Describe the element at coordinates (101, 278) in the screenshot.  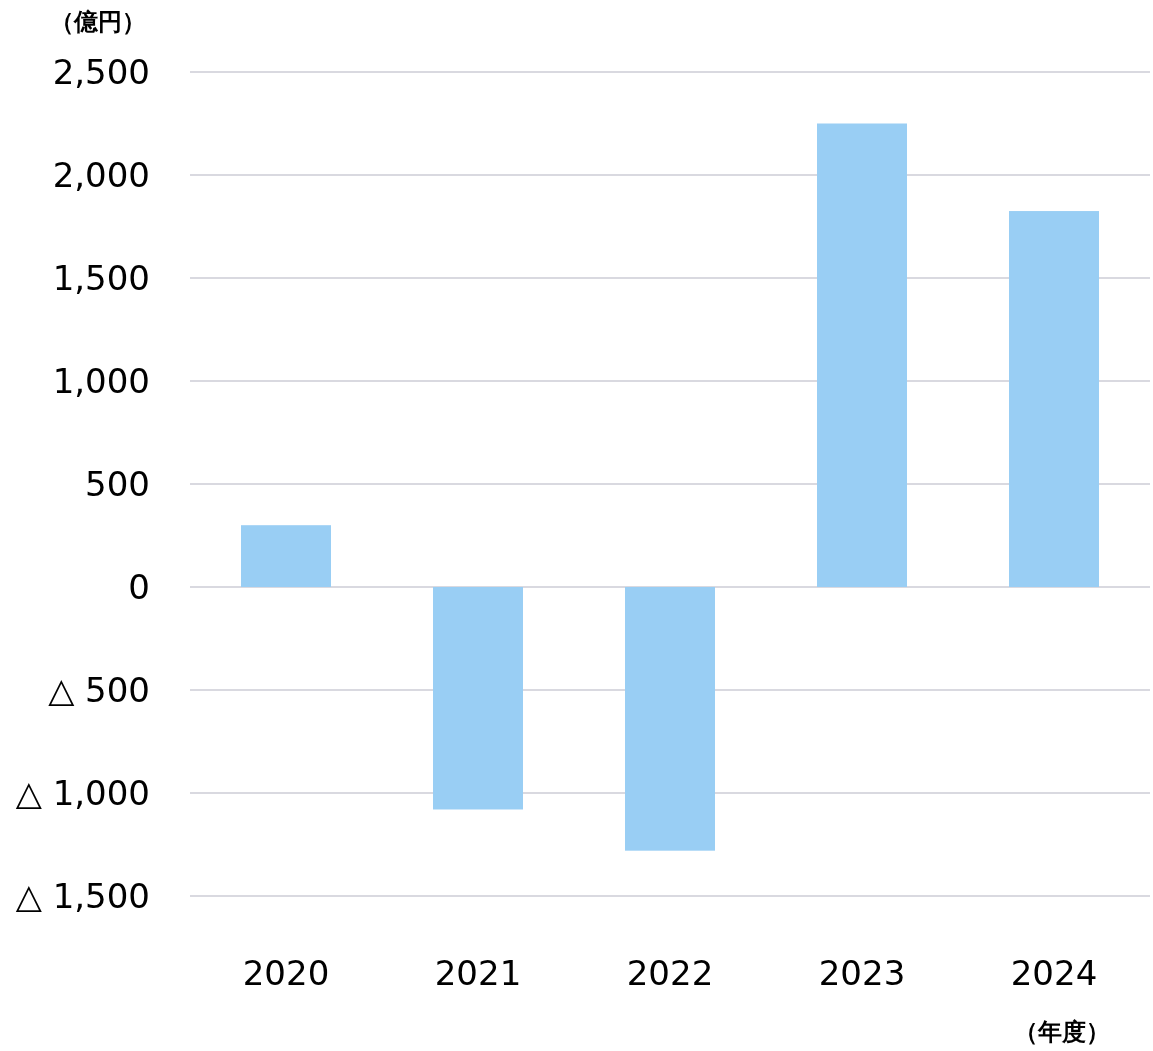
I see `y-tick-label: 1,500` at that location.